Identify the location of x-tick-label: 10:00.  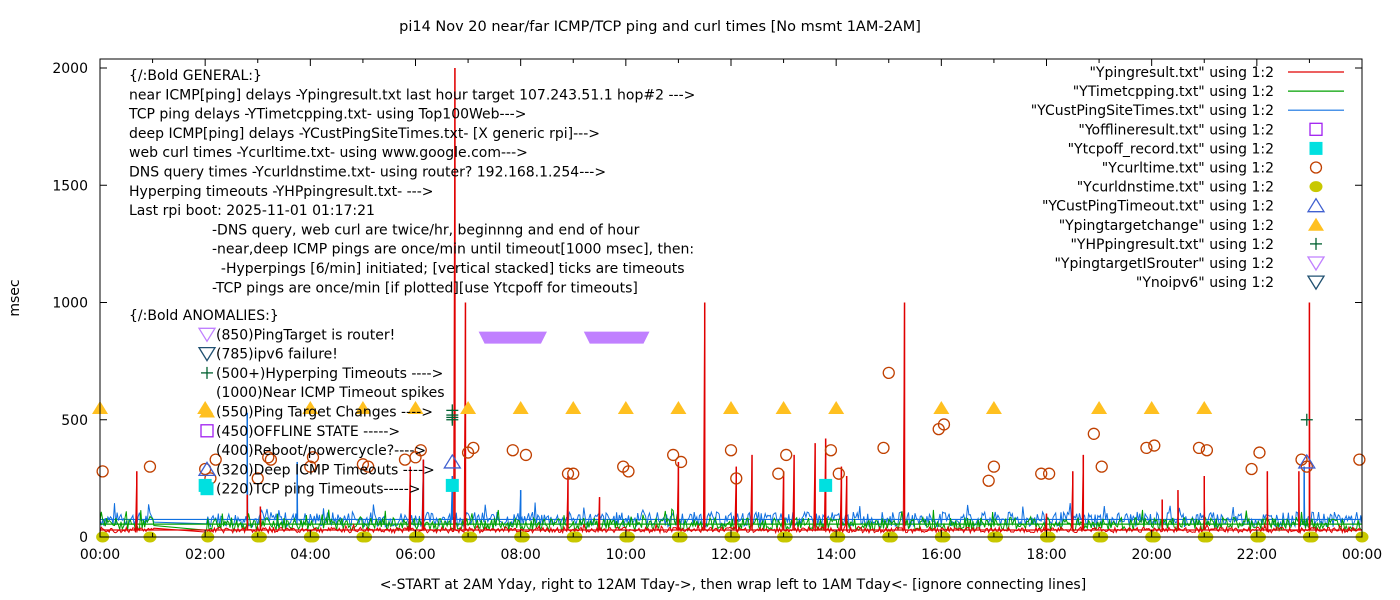
(626, 555).